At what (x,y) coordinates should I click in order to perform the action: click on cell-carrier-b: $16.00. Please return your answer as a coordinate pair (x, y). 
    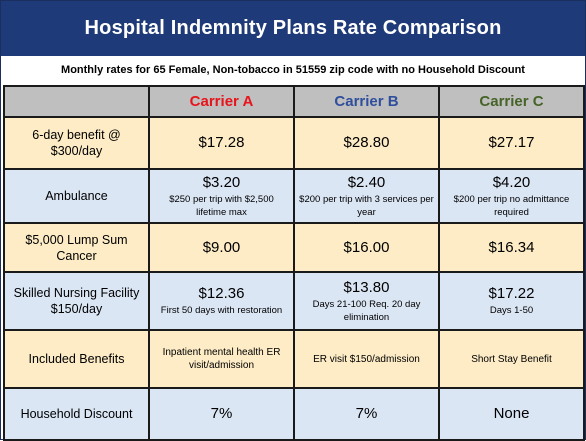
    Looking at the image, I should click on (366, 247).